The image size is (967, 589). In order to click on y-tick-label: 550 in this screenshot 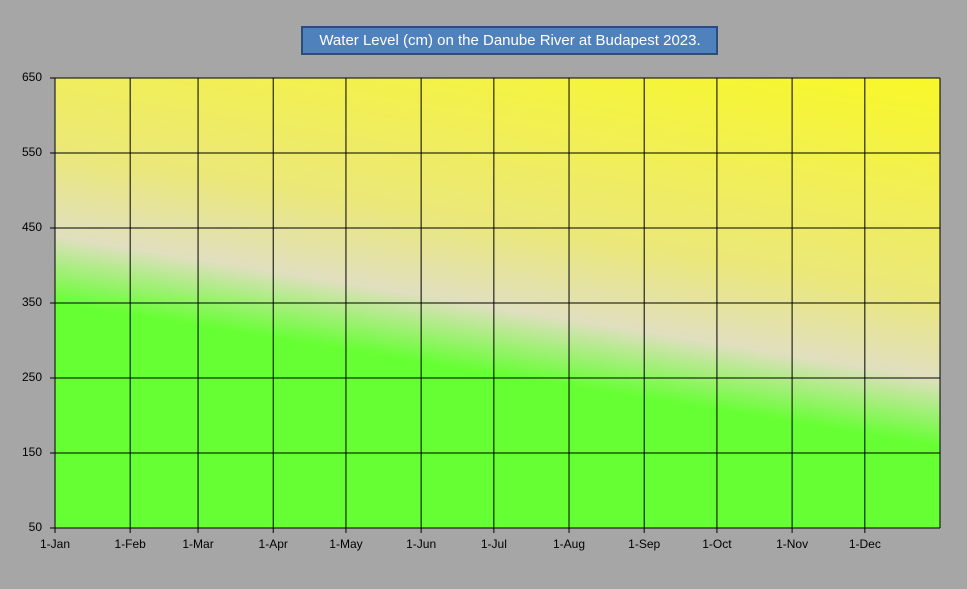, I will do `click(32, 152)`.